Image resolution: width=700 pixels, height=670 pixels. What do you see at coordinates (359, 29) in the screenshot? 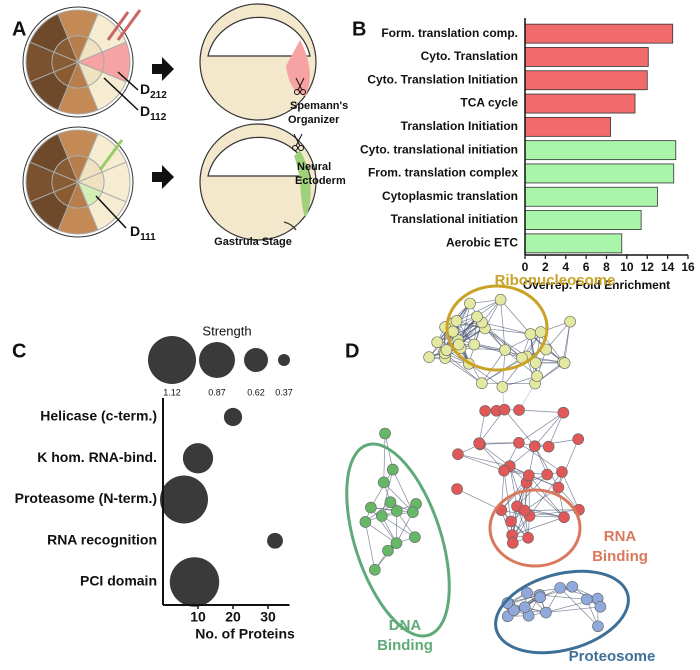
I see `panel-label: B` at bounding box center [359, 29].